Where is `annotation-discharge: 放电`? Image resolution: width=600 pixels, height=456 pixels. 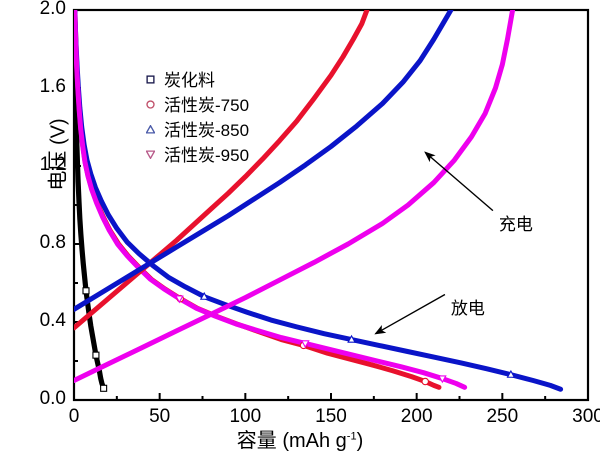 annotation-discharge: 放电 is located at coordinates (467, 308).